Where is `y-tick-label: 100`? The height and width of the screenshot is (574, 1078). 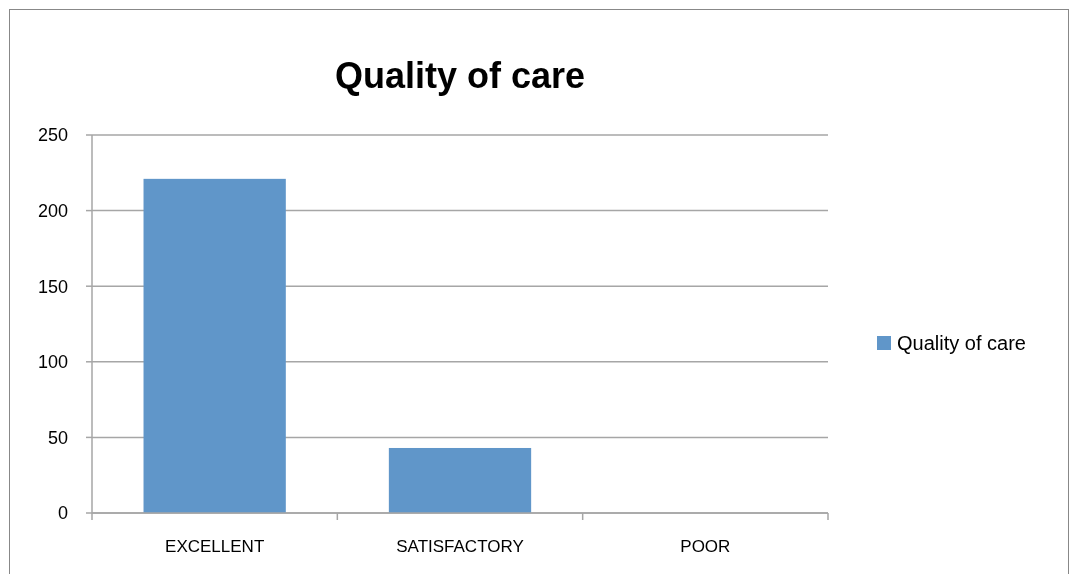 y-tick-label: 100 is located at coordinates (52, 362).